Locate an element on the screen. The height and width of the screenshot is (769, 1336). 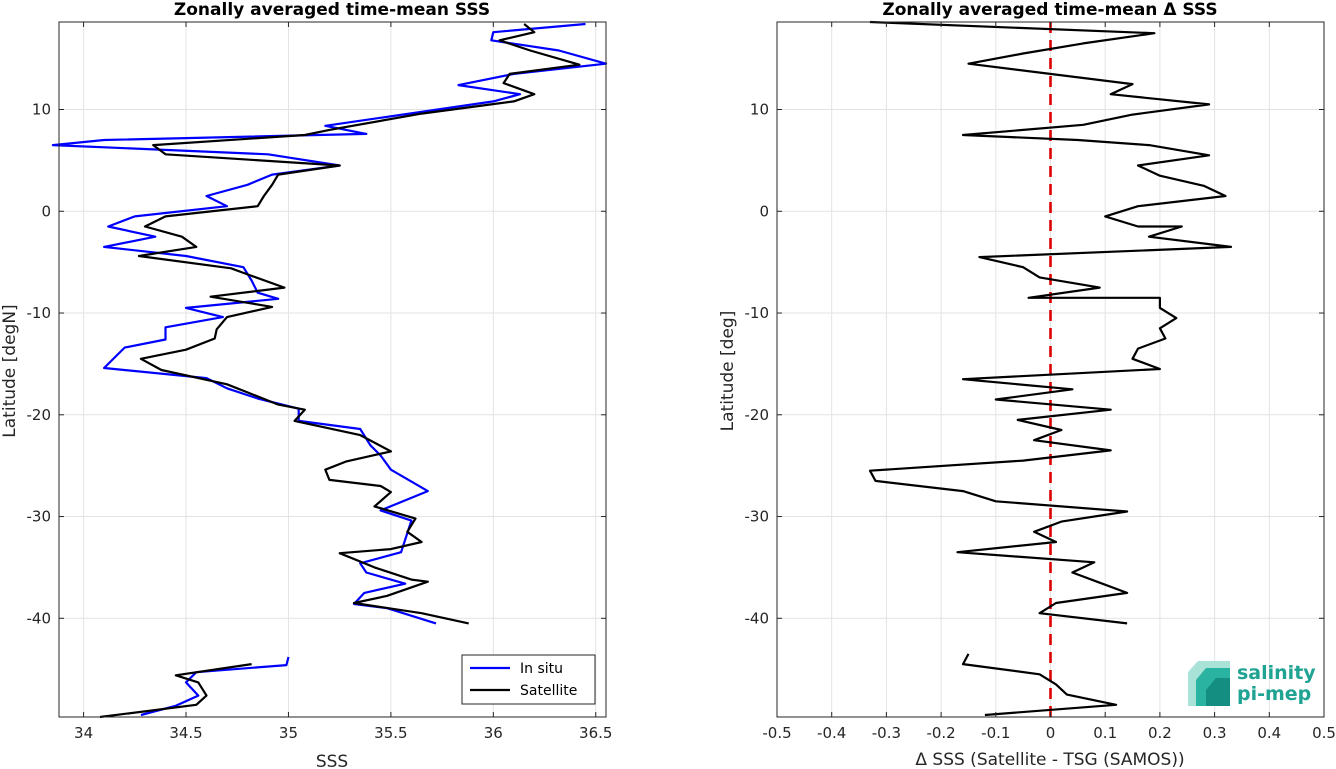
x-tick-label: -0.3 is located at coordinates (886, 733).